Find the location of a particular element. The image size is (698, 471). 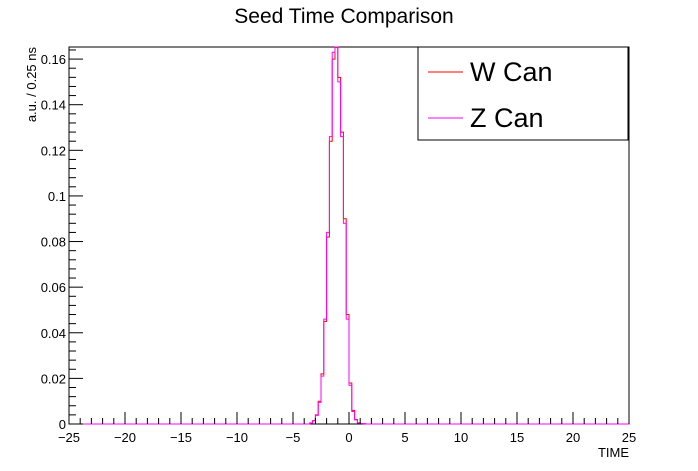

x-tick-label: 5 is located at coordinates (404, 437).